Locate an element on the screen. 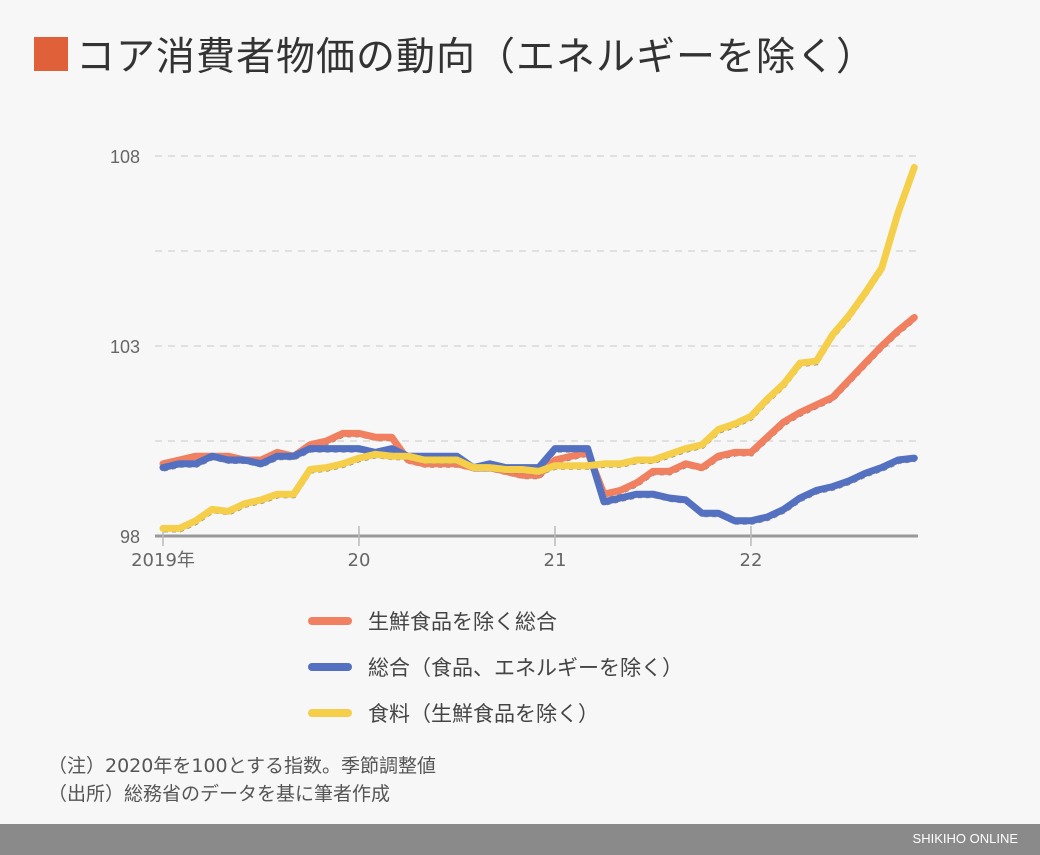  chart-title: コア消費者物価の動向（エネルギーを除く） is located at coordinates (455, 54).